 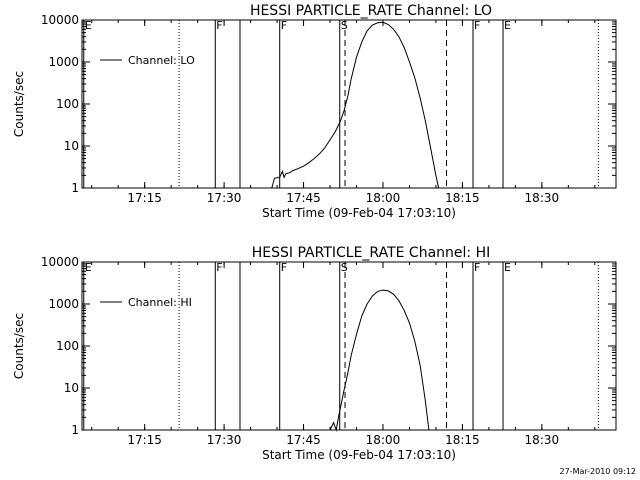 What do you see at coordinates (161, 60) in the screenshot?
I see `legend-label: Channel: LO` at bounding box center [161, 60].